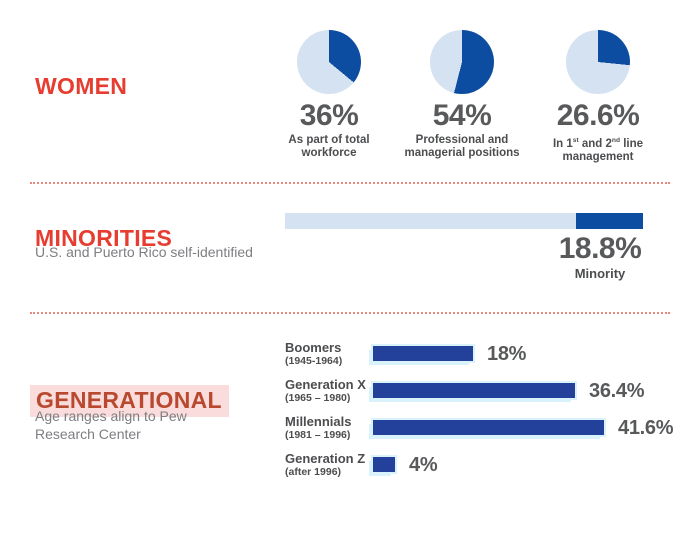 Image resolution: width=700 pixels, height=541 pixels. I want to click on bar-label: Generation X (1965 – 1980), so click(329, 390).